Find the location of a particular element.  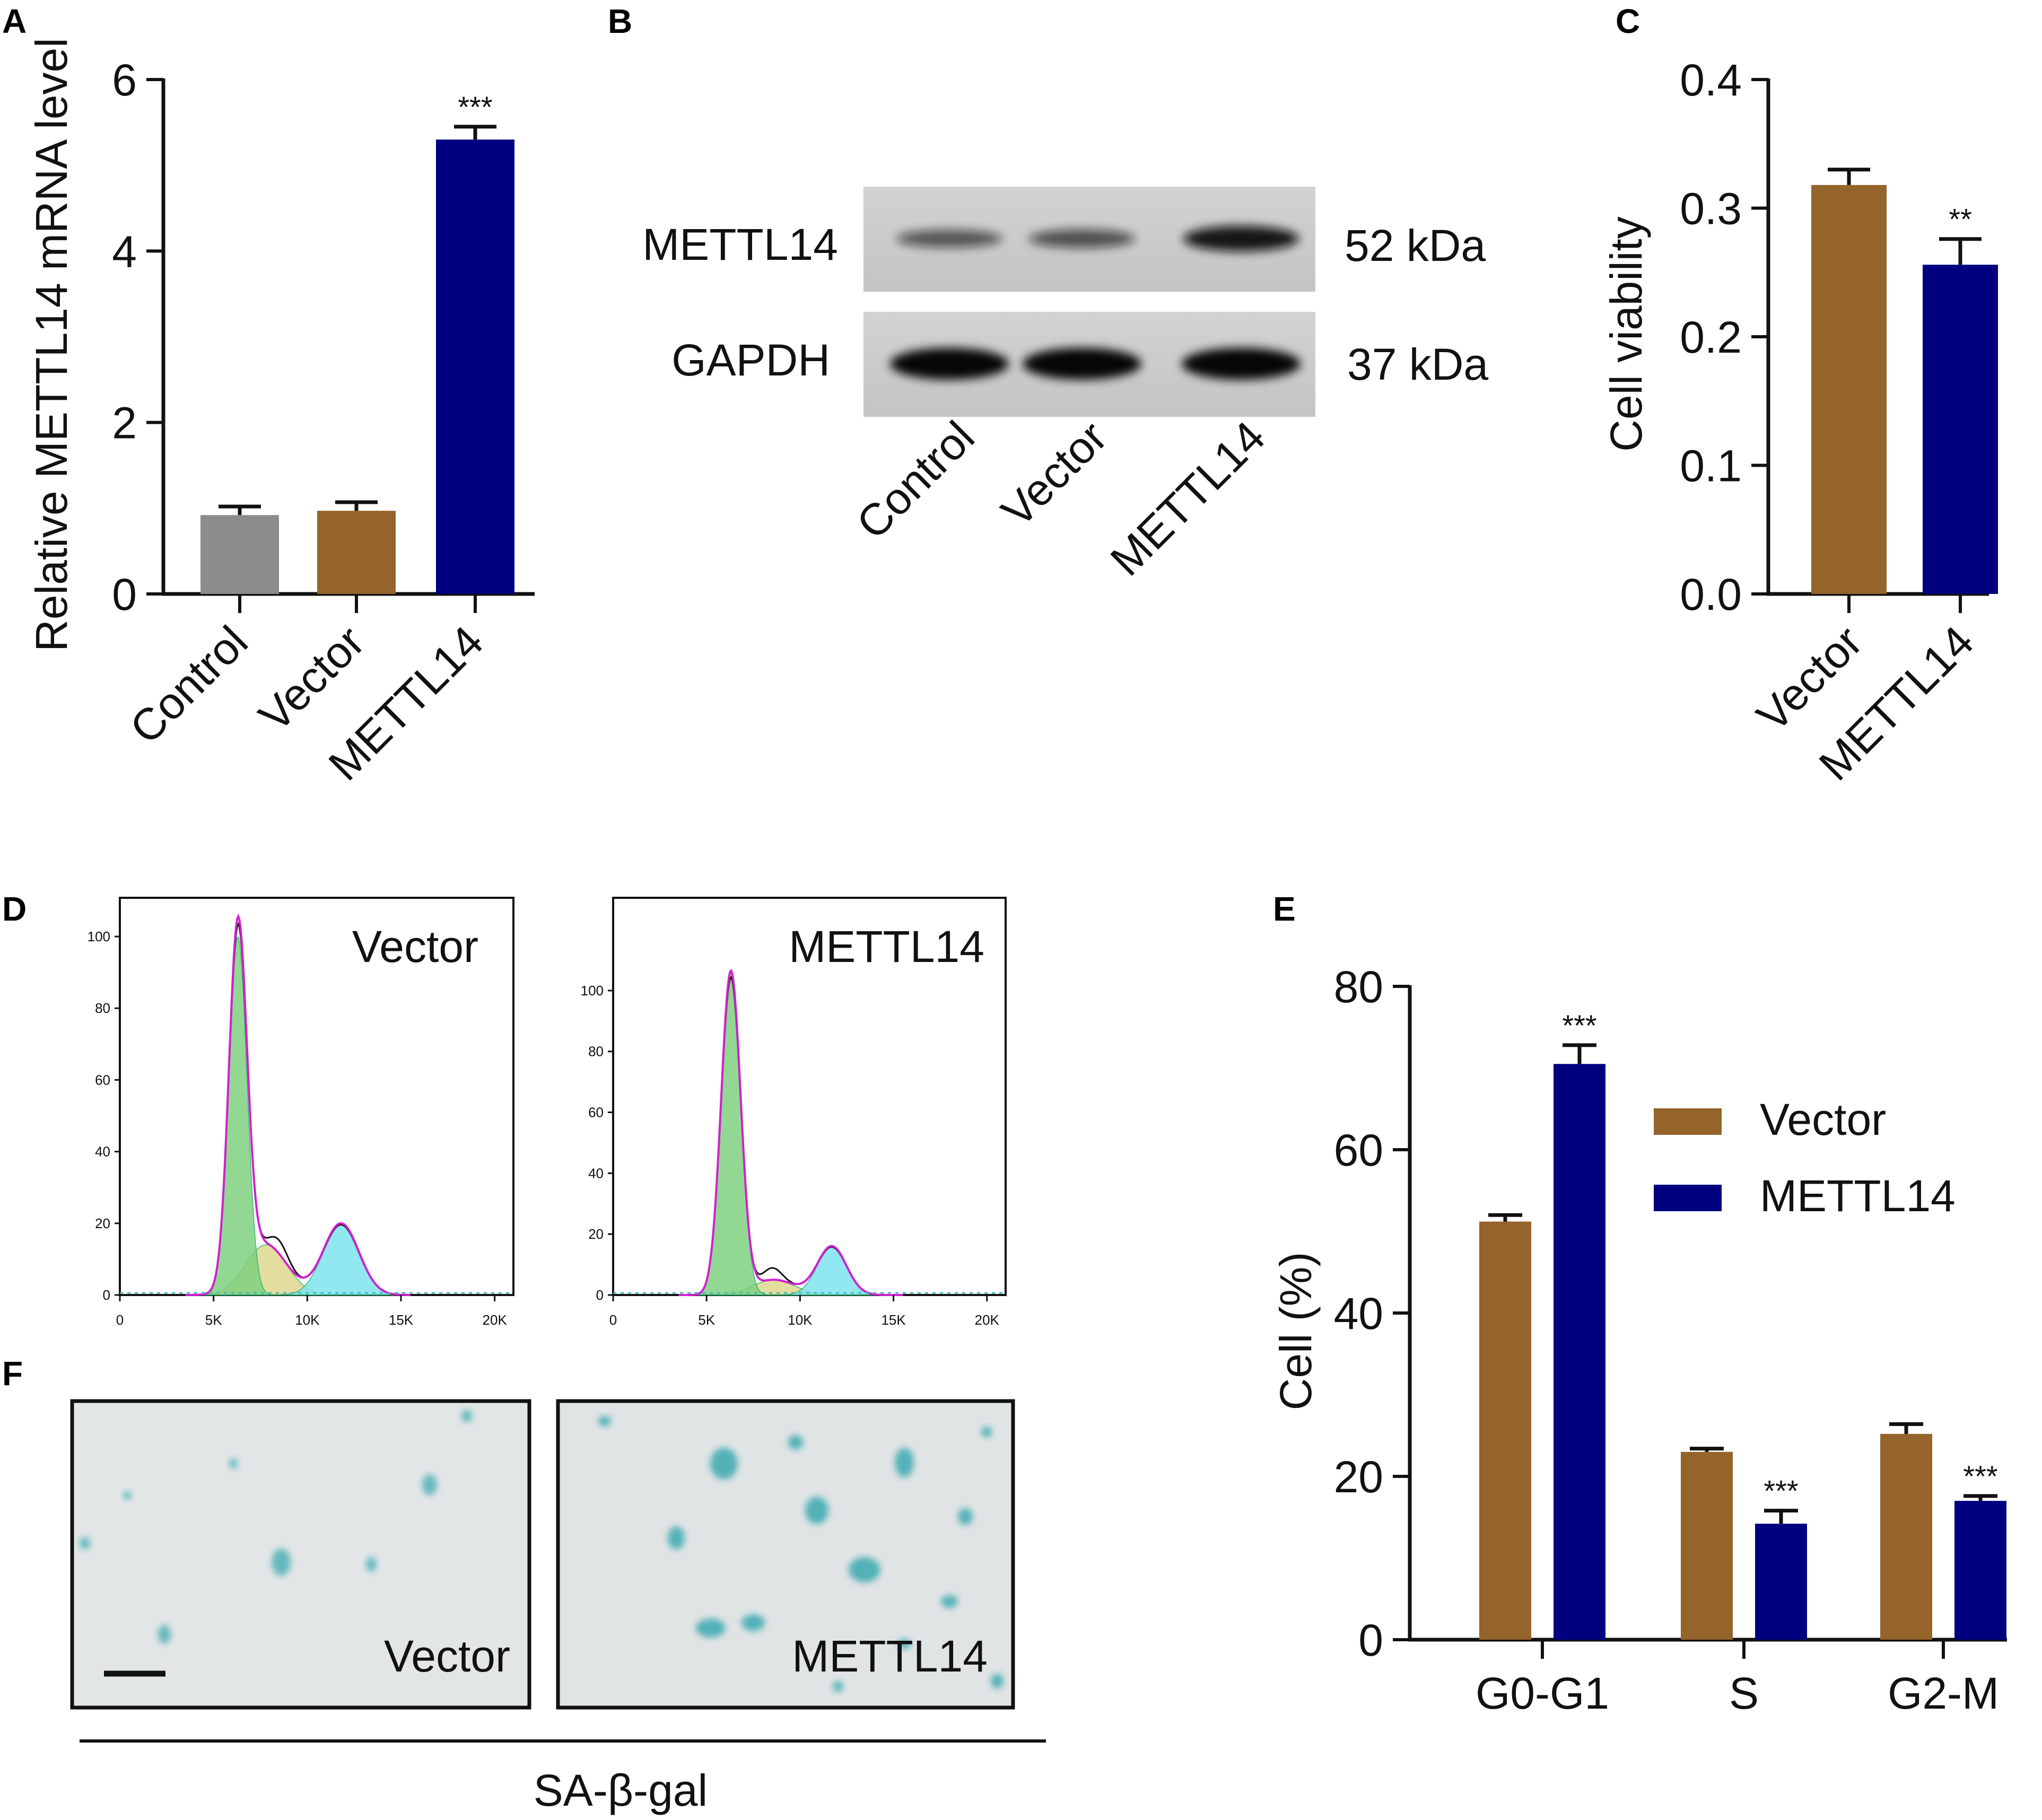

stain-image-vector-label: Vector is located at coordinates (447, 1656).